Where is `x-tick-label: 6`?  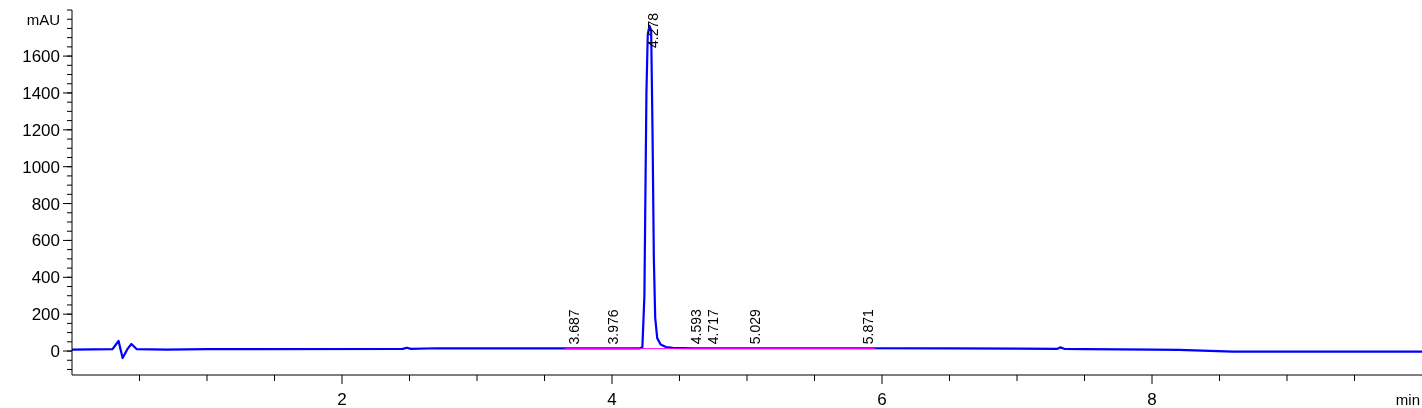
x-tick-label: 6 is located at coordinates (882, 399).